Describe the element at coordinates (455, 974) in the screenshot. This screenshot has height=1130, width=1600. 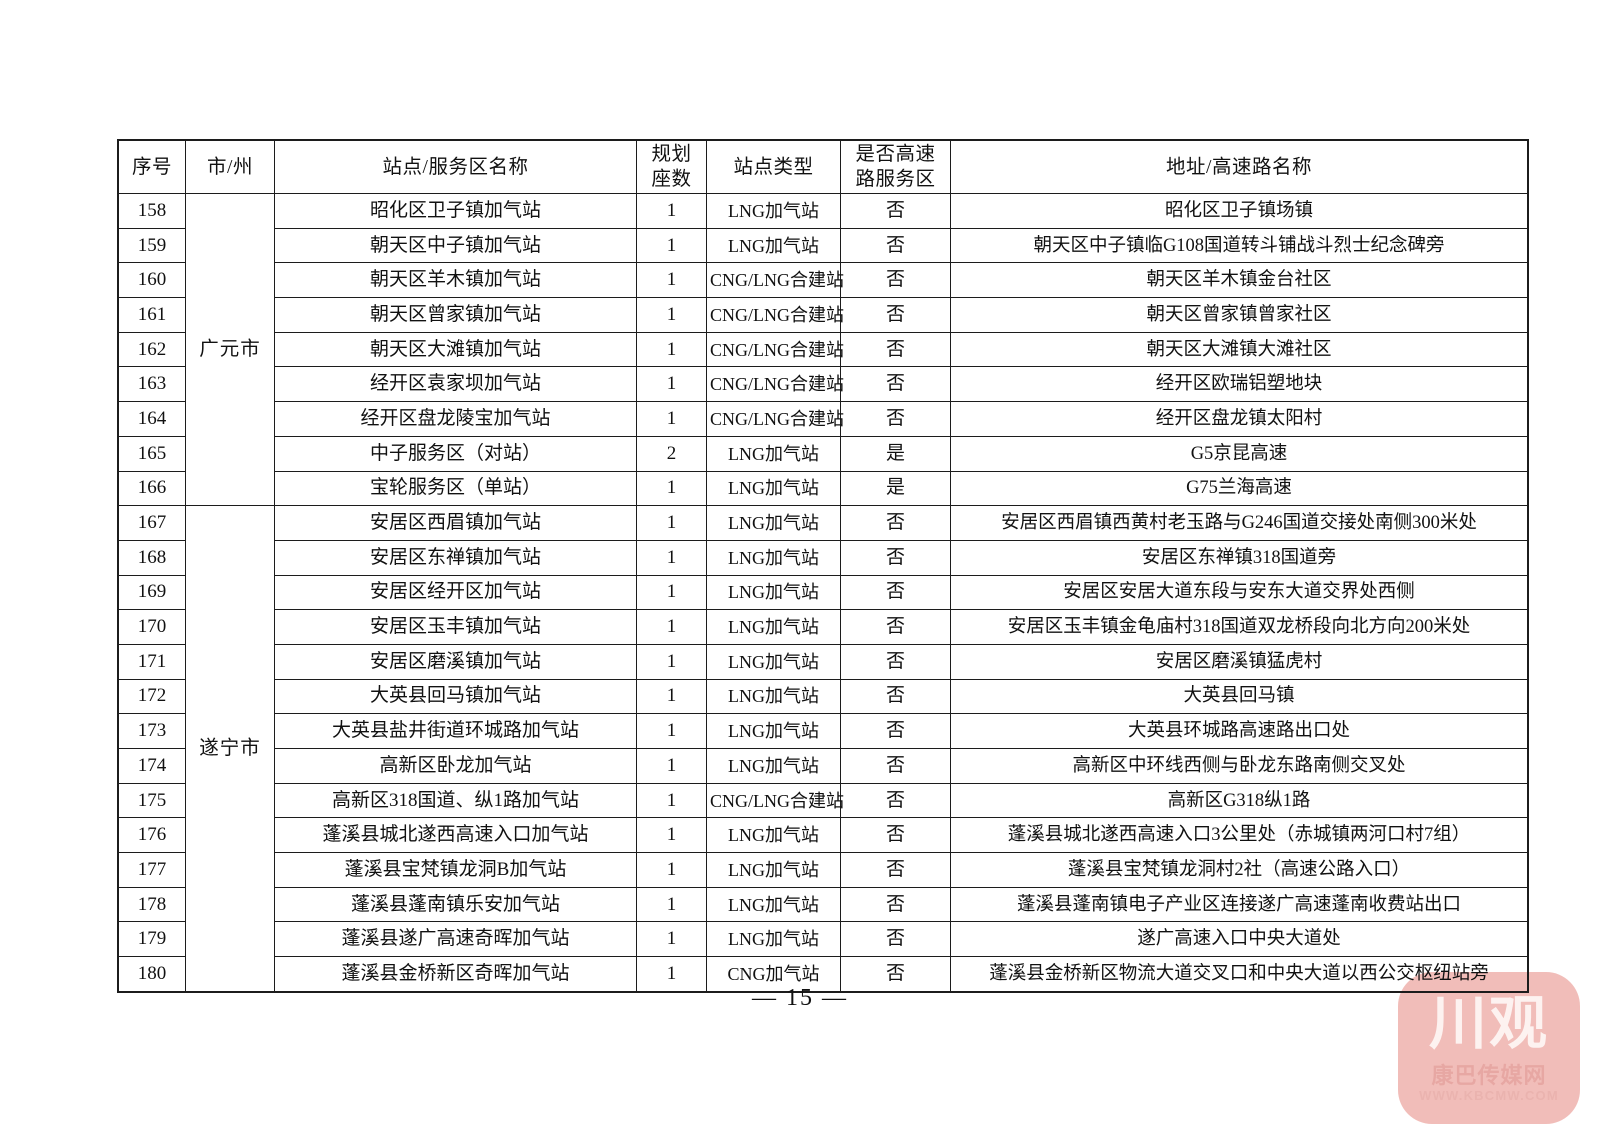
I see `cell-station-name: 蓬溪县金桥新区奇晖加气站` at that location.